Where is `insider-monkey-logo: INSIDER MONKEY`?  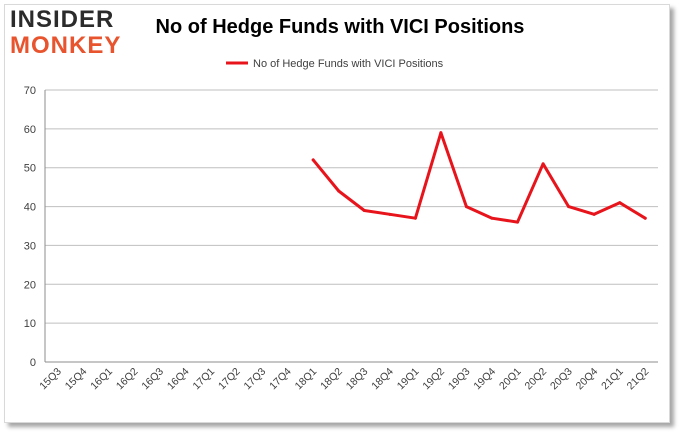
insider-monkey-logo: INSIDER MONKEY is located at coordinates (65, 33).